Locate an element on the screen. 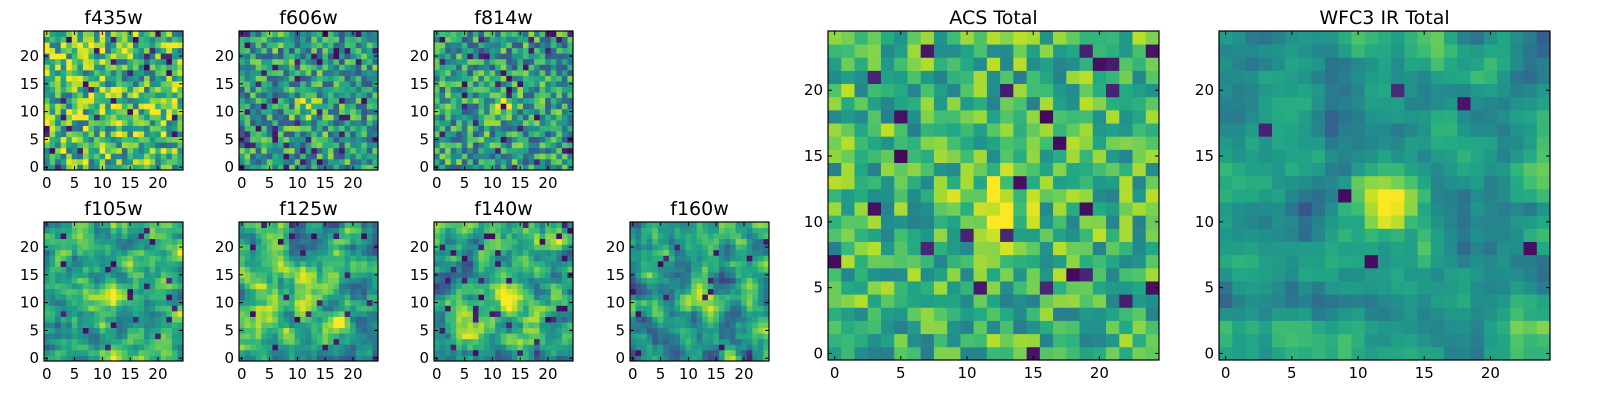 Image resolution: width=1600 pixels, height=400 pixels. y-tick-label: 5 is located at coordinates (34, 330).